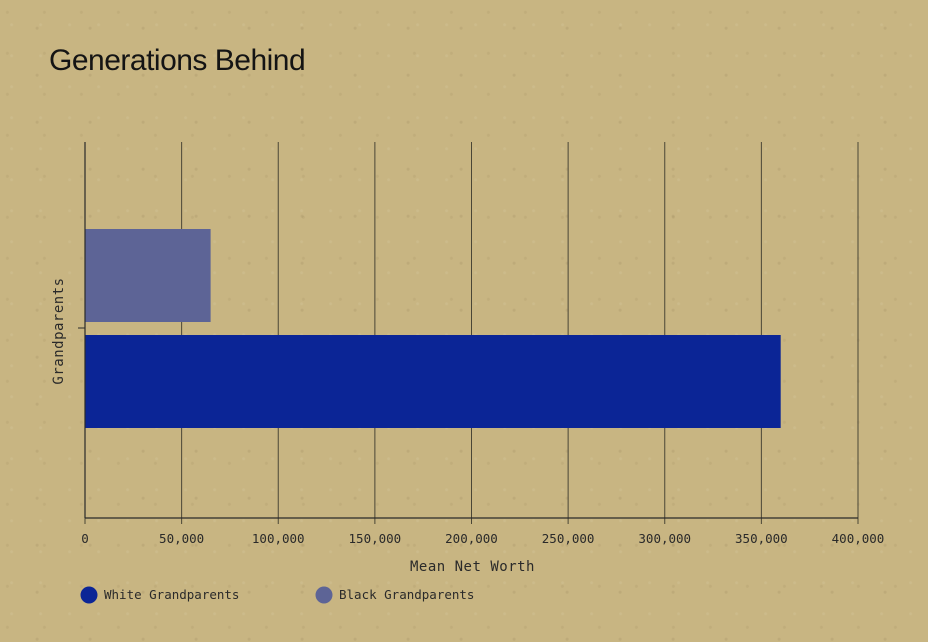 The height and width of the screenshot is (642, 928). What do you see at coordinates (171, 594) in the screenshot?
I see `legend-label: White Grandparents` at bounding box center [171, 594].